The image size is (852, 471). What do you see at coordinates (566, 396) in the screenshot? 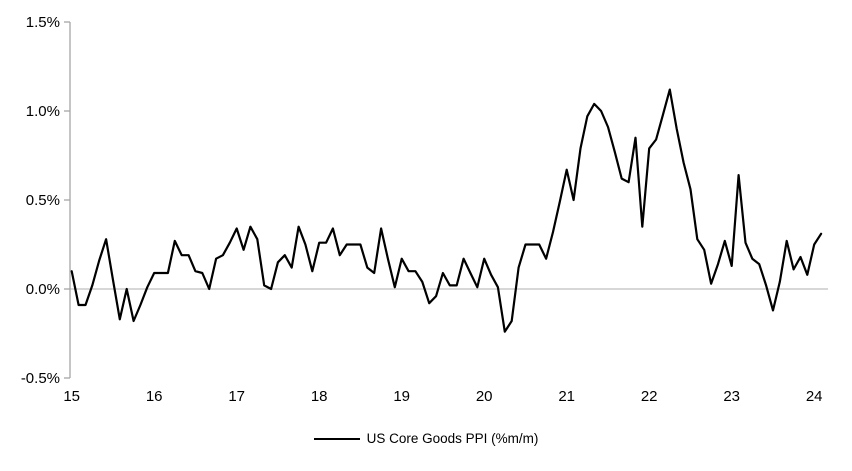
I see `x-tick-label: 21` at bounding box center [566, 396].